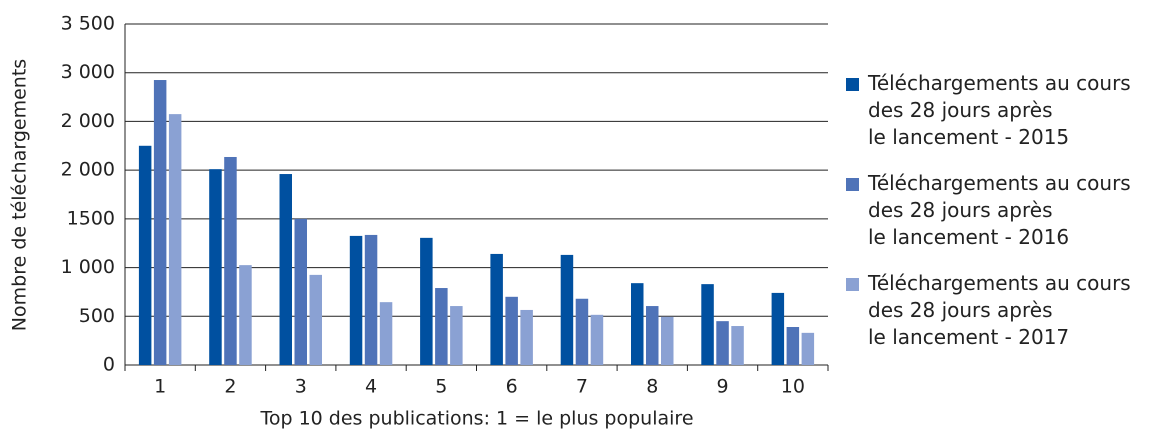 This screenshot has width=1152, height=432. What do you see at coordinates (109, 365) in the screenshot?
I see `y-tick-label: 0` at bounding box center [109, 365].